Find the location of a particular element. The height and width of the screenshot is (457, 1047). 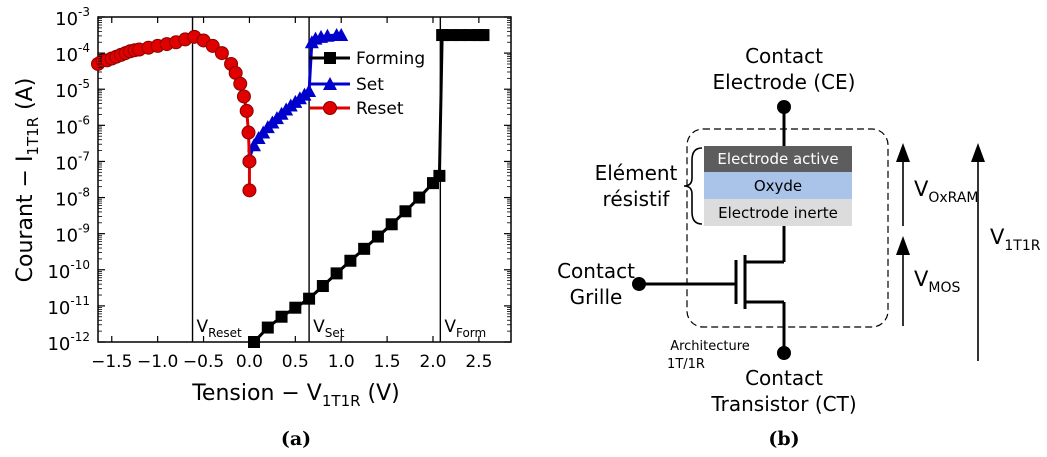

y-tick-label: 10⁻⁷ is located at coordinates (72, 161).